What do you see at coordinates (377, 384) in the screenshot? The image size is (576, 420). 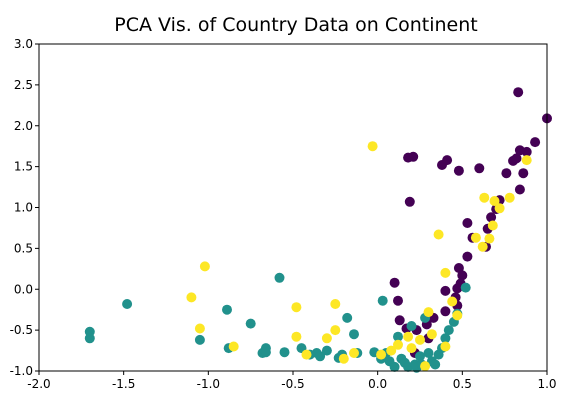 I see `x-tick-label-5: 0.0` at bounding box center [377, 384].